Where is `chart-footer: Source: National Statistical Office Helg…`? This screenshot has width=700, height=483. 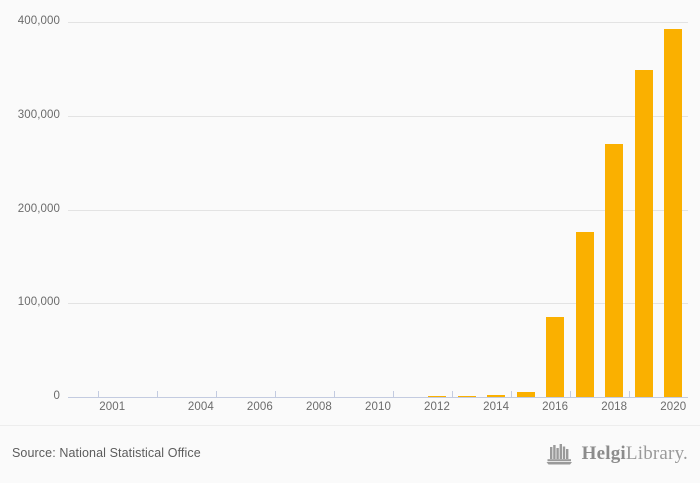 chart-footer: Source: National Statistical Office Helg… is located at coordinates (350, 454).